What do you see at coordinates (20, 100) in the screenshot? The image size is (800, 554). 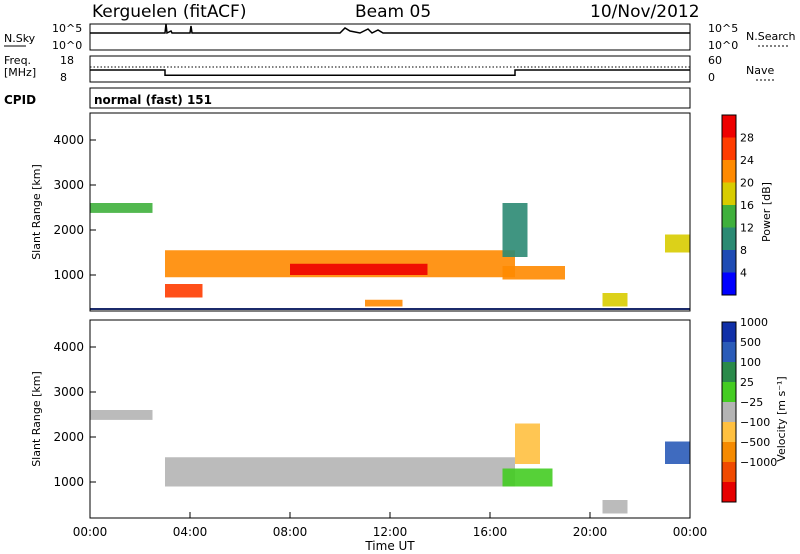 I see `cpid-label: CPID` at bounding box center [20, 100].